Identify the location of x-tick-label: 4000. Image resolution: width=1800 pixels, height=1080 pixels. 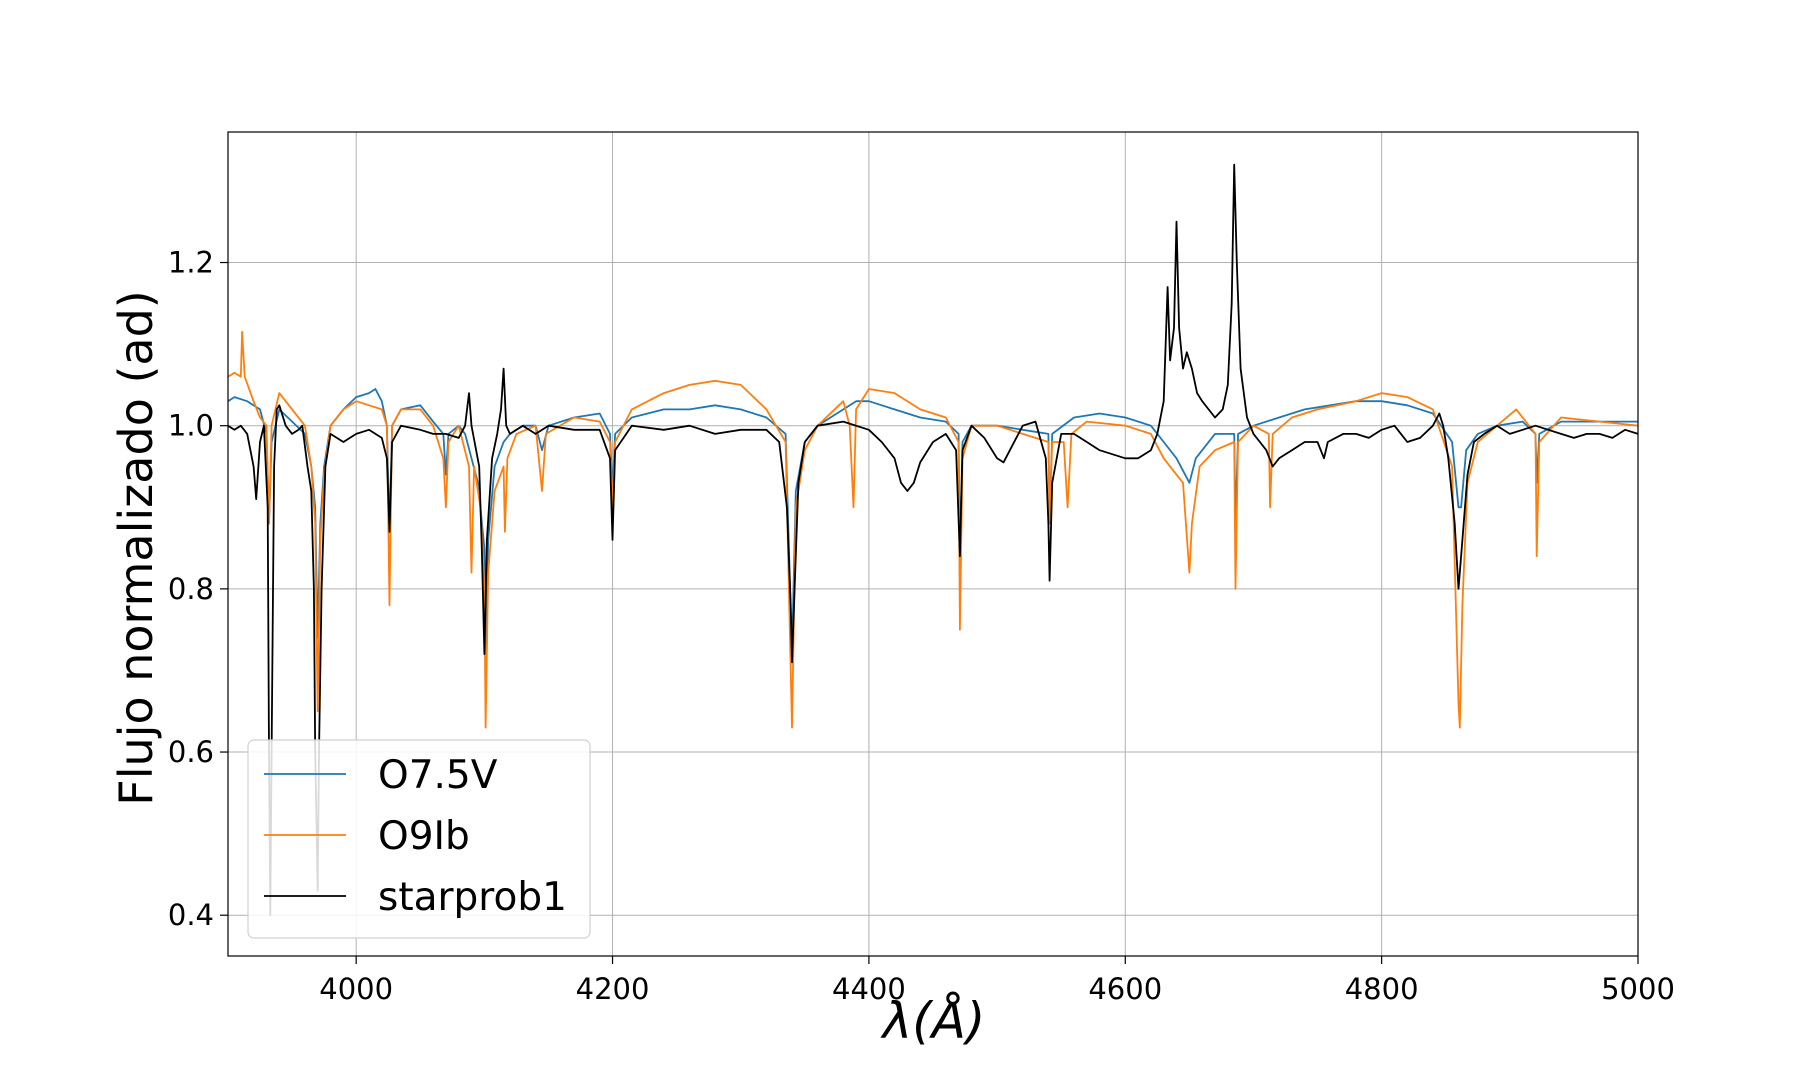
(356, 989).